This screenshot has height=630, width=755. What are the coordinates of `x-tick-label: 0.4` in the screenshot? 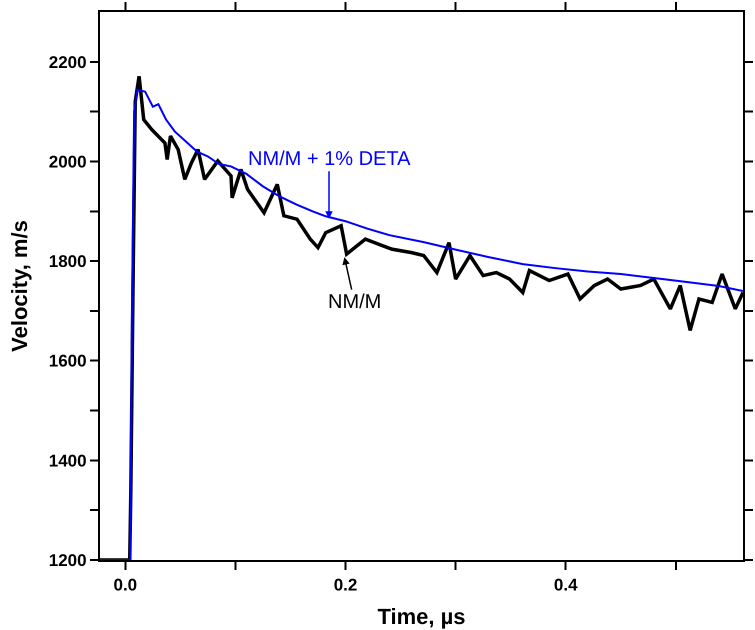 It's located at (566, 584).